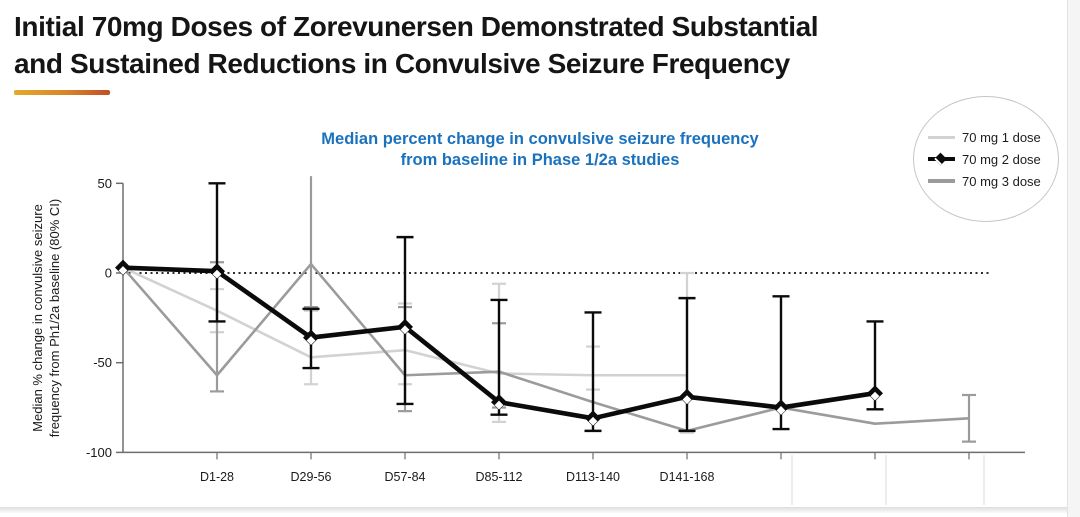 This screenshot has width=1080, height=517. What do you see at coordinates (1001, 181) in the screenshot?
I see `legend-label: 70 mg 3 dose` at bounding box center [1001, 181].